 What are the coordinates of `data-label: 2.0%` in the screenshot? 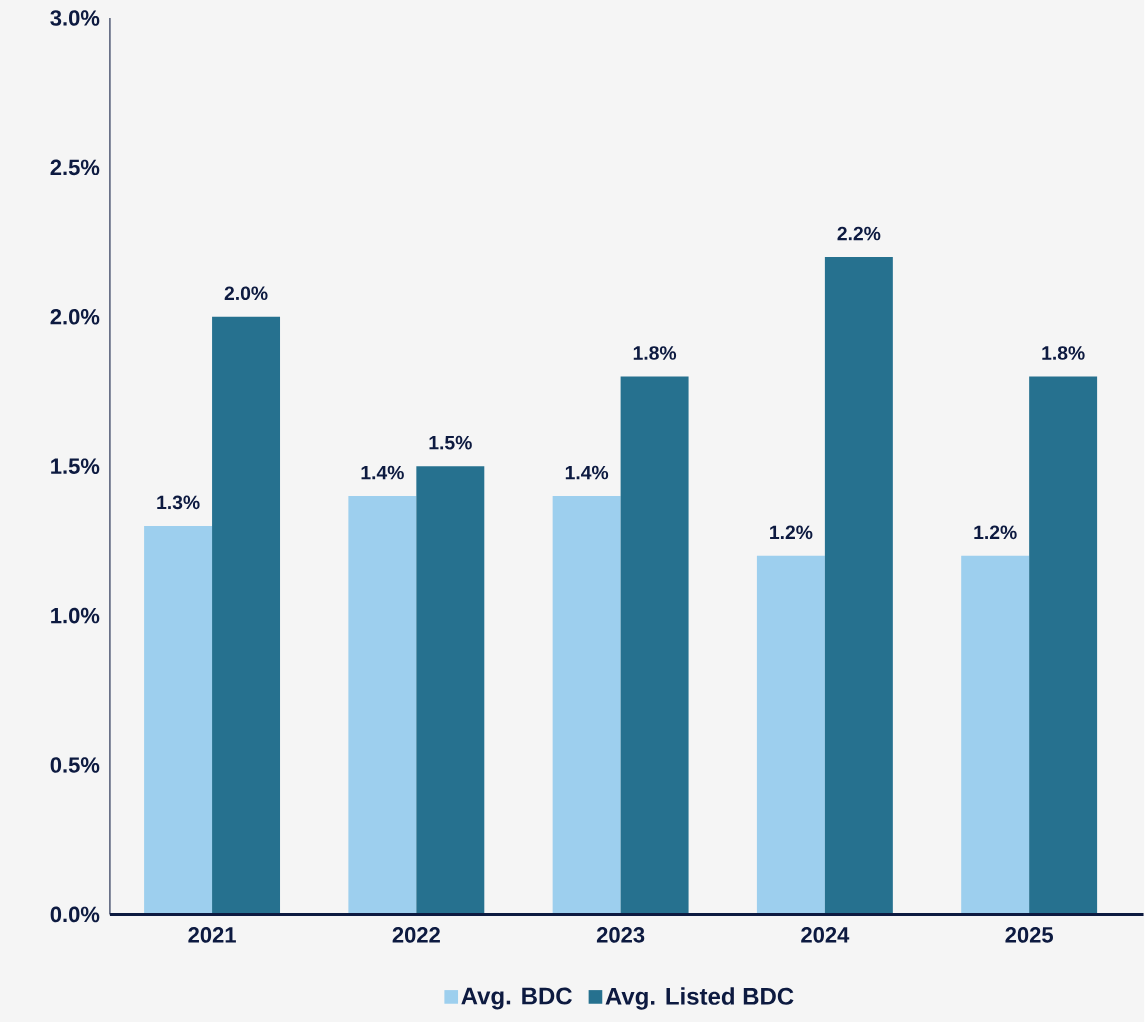 It's located at (246, 293).